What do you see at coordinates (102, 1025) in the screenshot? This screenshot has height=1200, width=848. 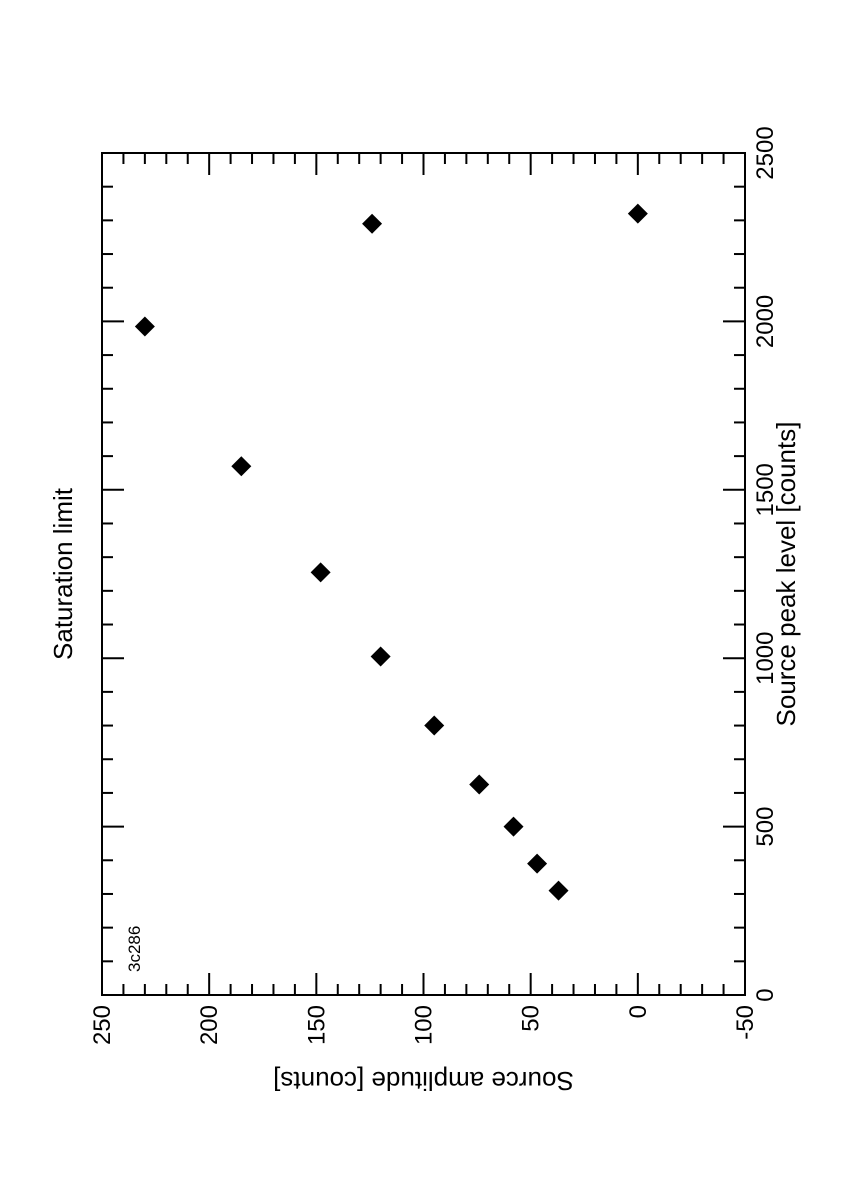 I see `y-tick-label: 250` at bounding box center [102, 1025].